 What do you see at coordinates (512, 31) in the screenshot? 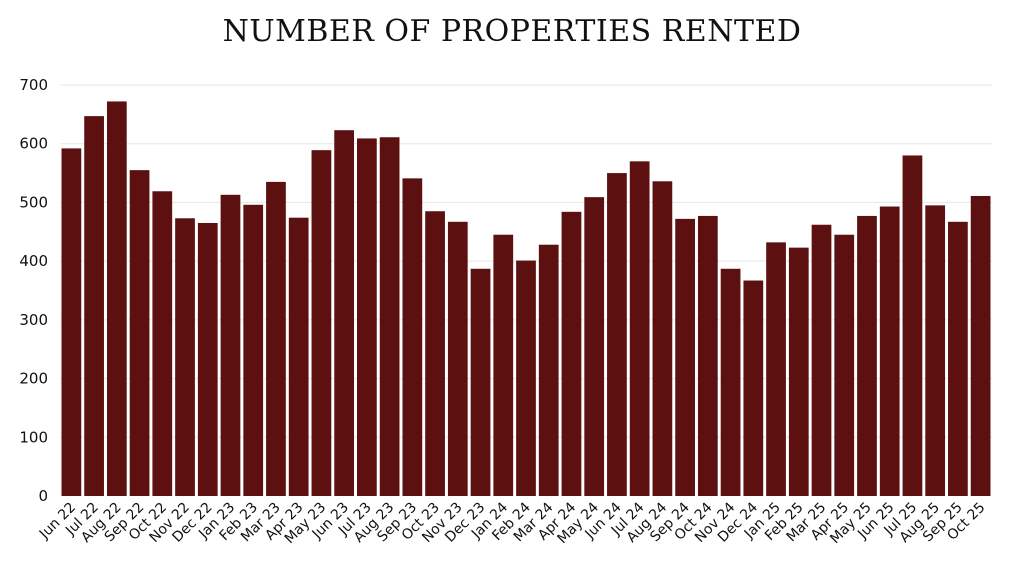
I see `chart-title: NUMBER OF PROPERTIES RENTED` at bounding box center [512, 31].